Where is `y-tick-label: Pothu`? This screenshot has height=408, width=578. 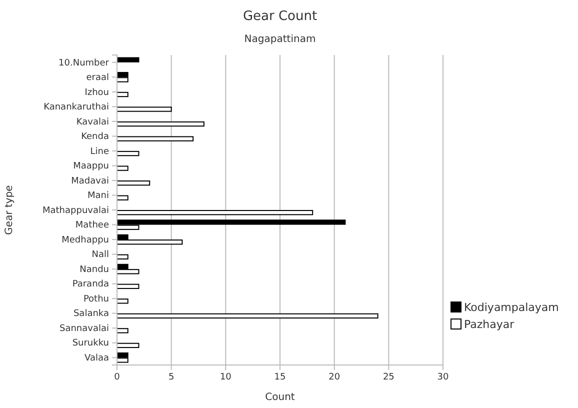 y-tick-label: Pothu is located at coordinates (96, 299).